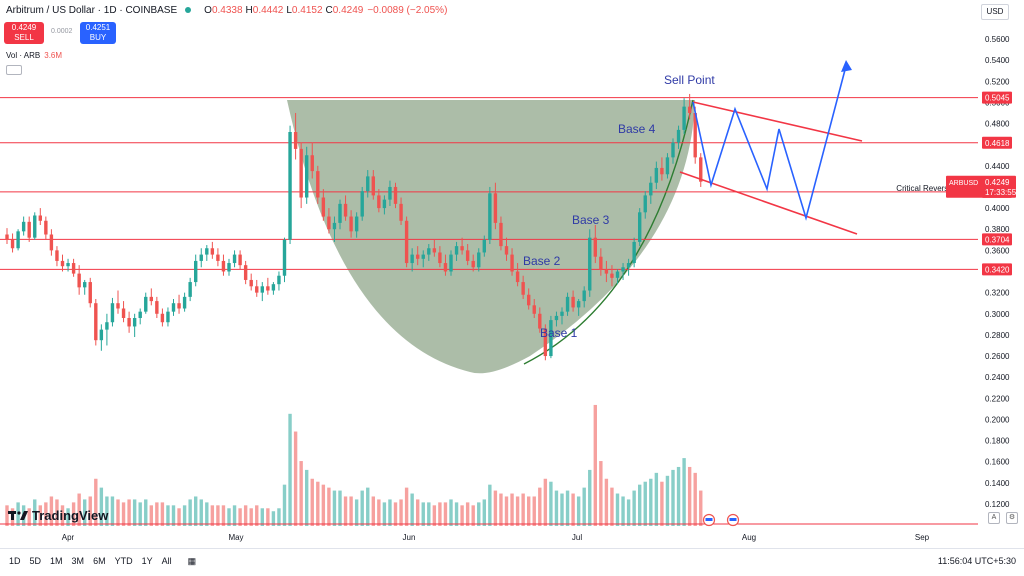  What do you see at coordinates (192, 560) in the screenshot?
I see `date-range-icon: ▦` at bounding box center [192, 560].